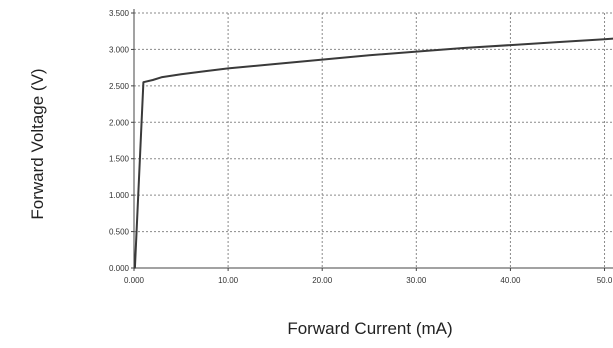  What do you see at coordinates (416, 280) in the screenshot?
I see `x-tick-label: 30.00` at bounding box center [416, 280].